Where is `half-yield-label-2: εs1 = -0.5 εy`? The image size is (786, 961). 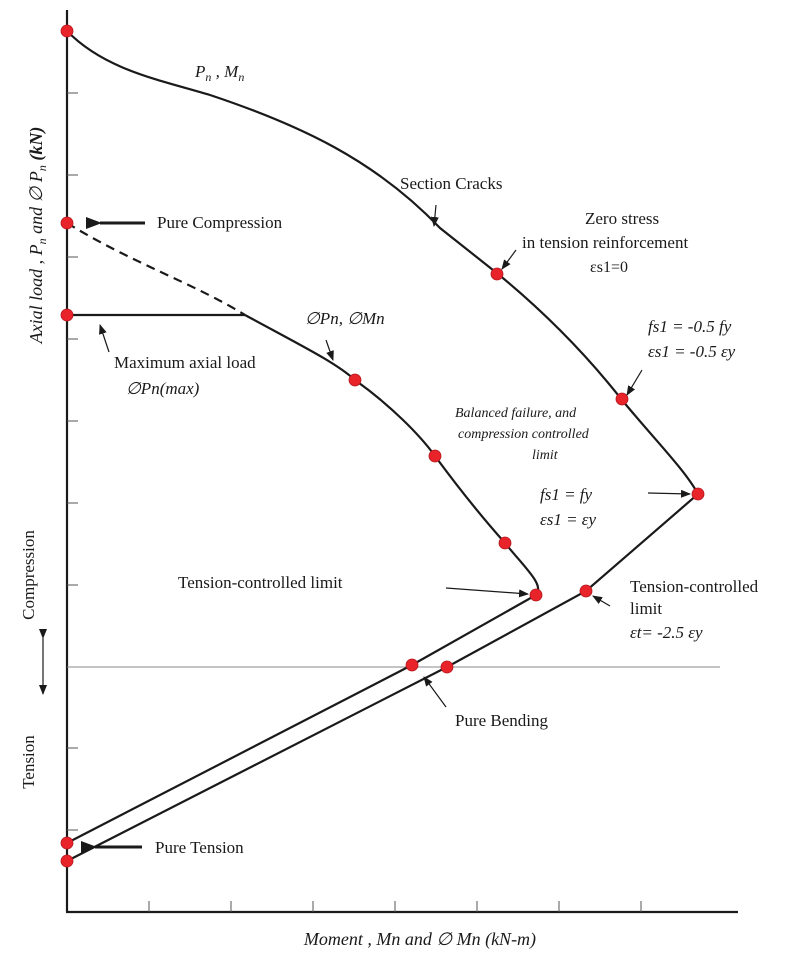 half-yield-label-2: εs1 = -0.5 εy is located at coordinates (692, 351).